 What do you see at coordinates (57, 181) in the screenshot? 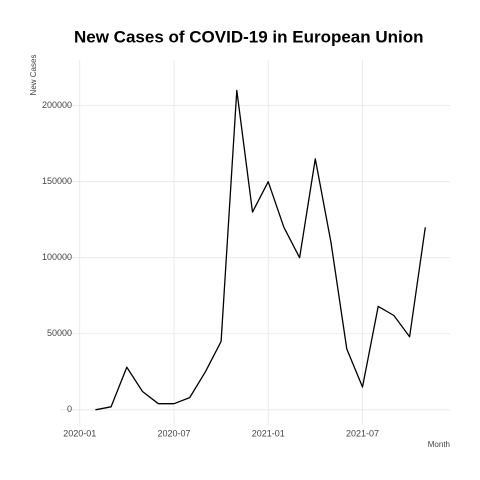
I see `y-tick-label: 150000` at bounding box center [57, 181].